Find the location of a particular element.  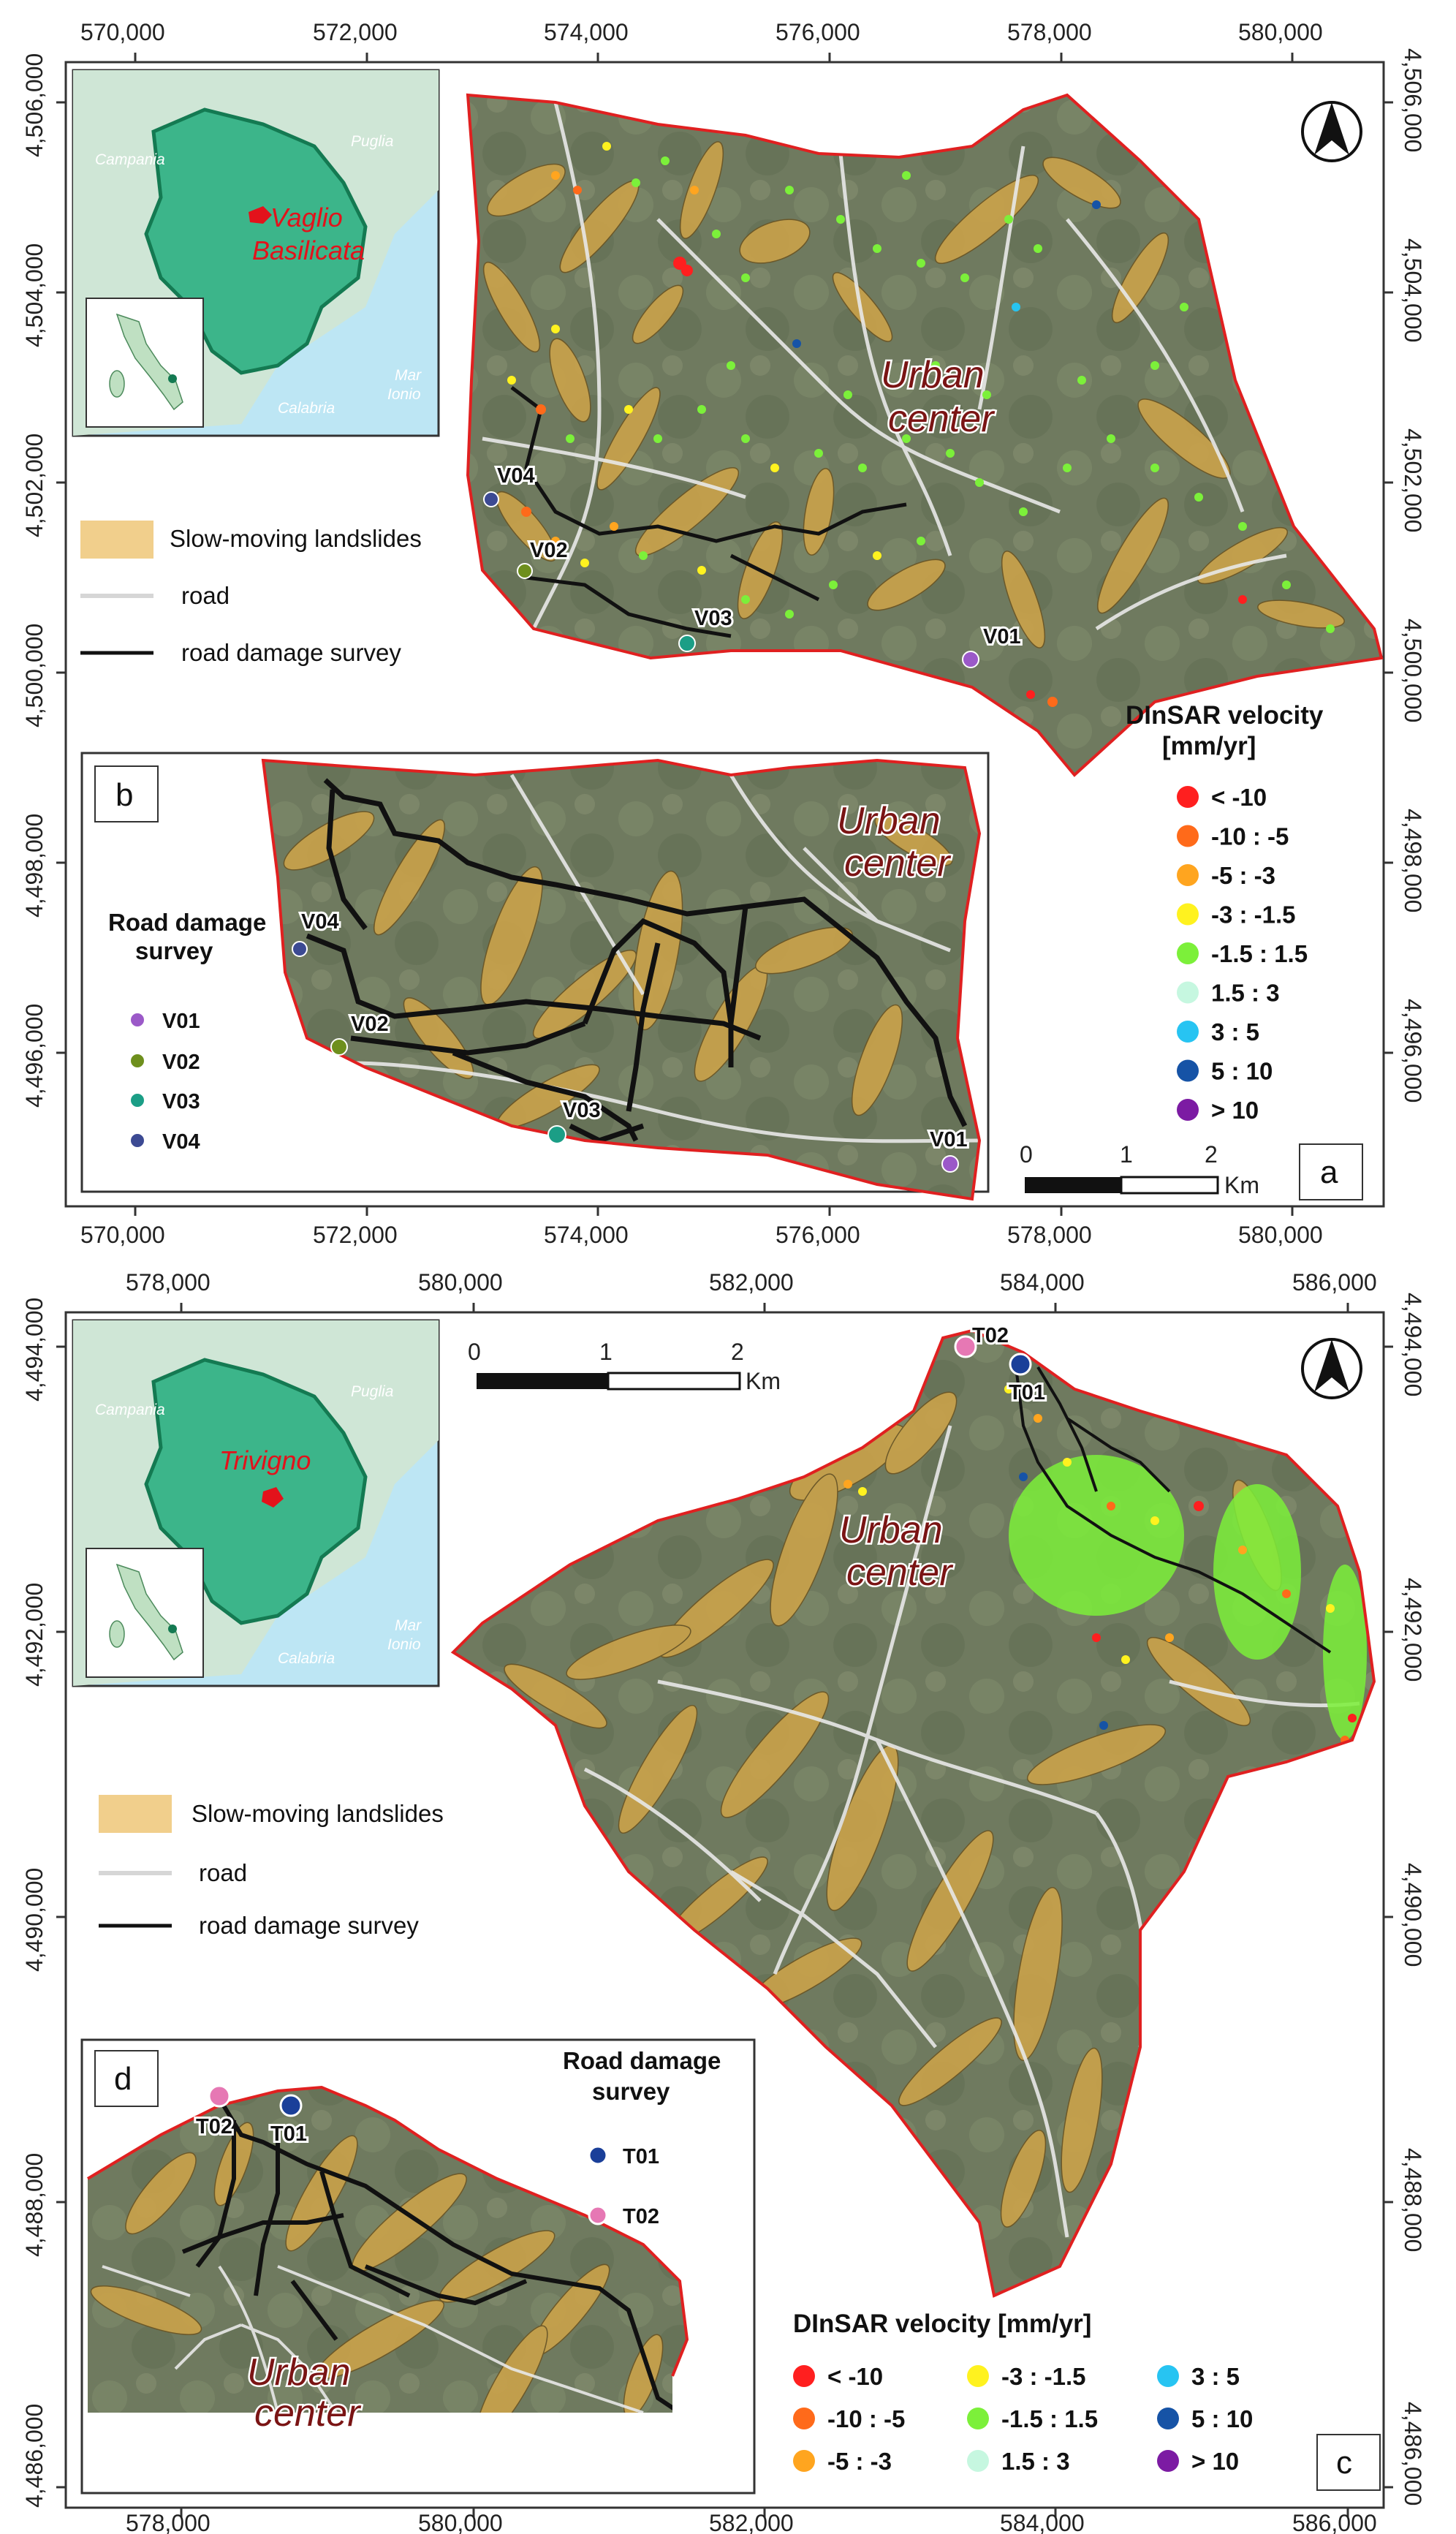

scale-label-1-c: 1 is located at coordinates (606, 1352).